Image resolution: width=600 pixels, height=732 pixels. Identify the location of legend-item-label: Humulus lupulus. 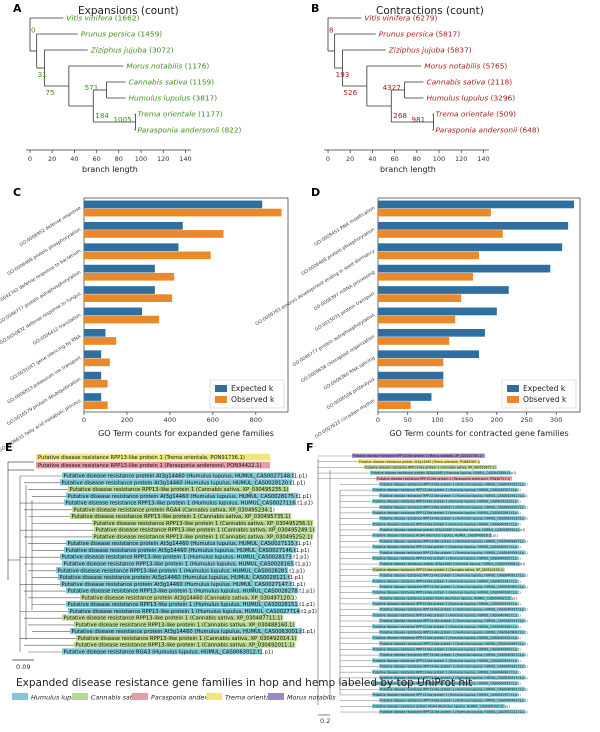
(58, 698).